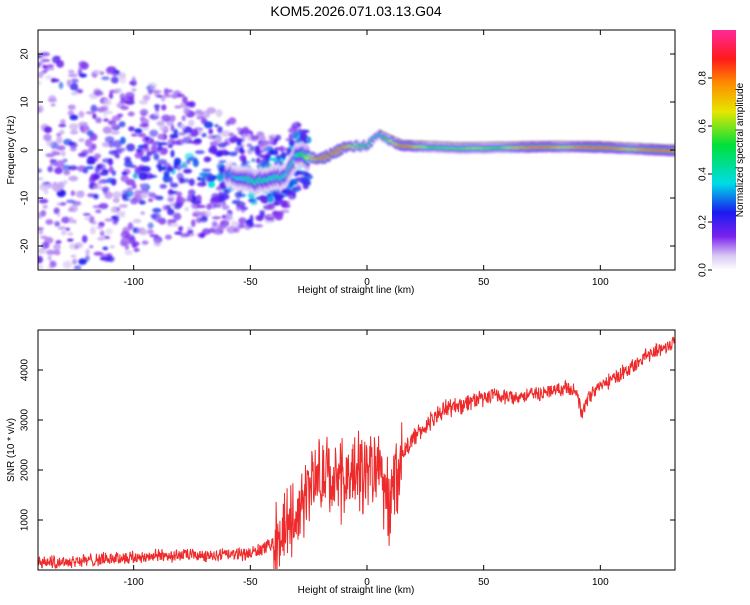 This screenshot has height=605, width=750. What do you see at coordinates (703, 222) in the screenshot?
I see `colorbar-tick-label: 0.2` at bounding box center [703, 222].